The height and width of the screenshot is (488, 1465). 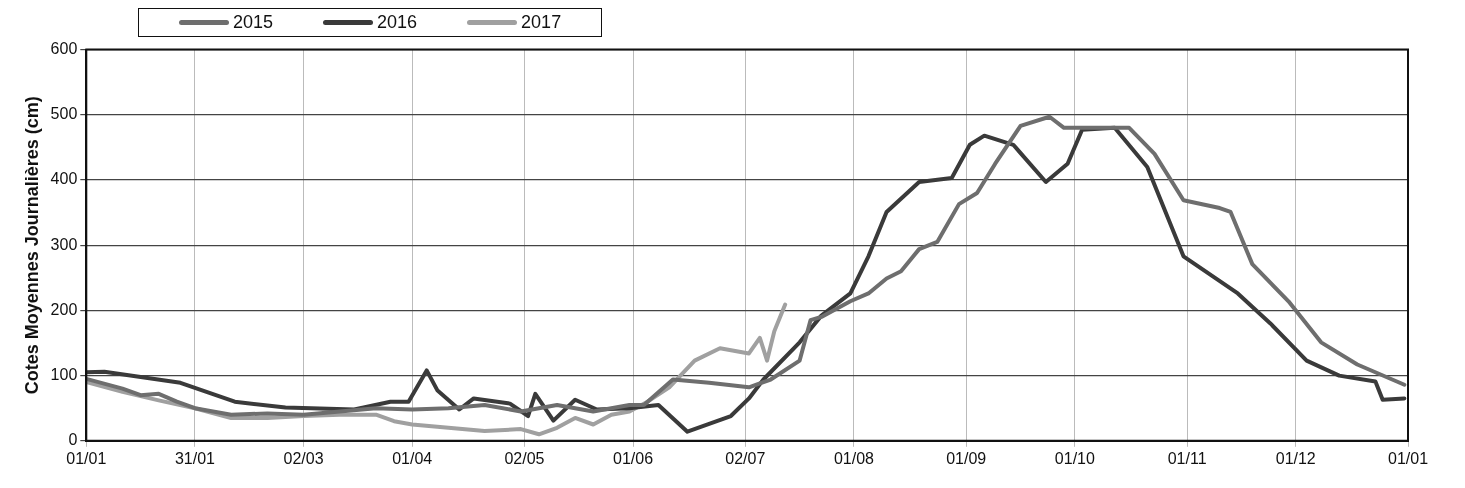 I want to click on x-tick-label: 02/07, so click(x=745, y=458).